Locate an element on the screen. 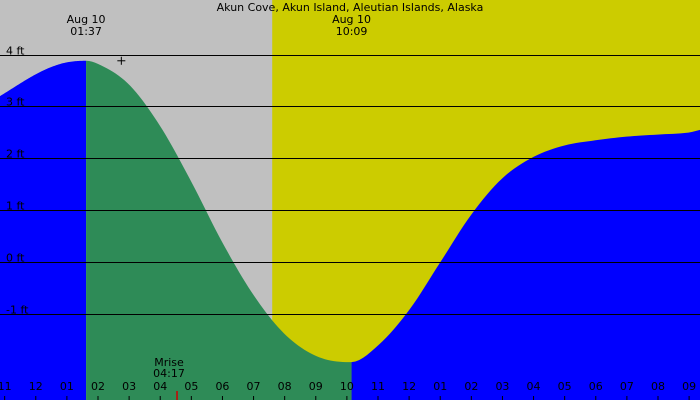  y-axis-tick-labels: 4 ft 3 ft 2 ft 1 ft 0 ft -1 ft is located at coordinates (17, 181).